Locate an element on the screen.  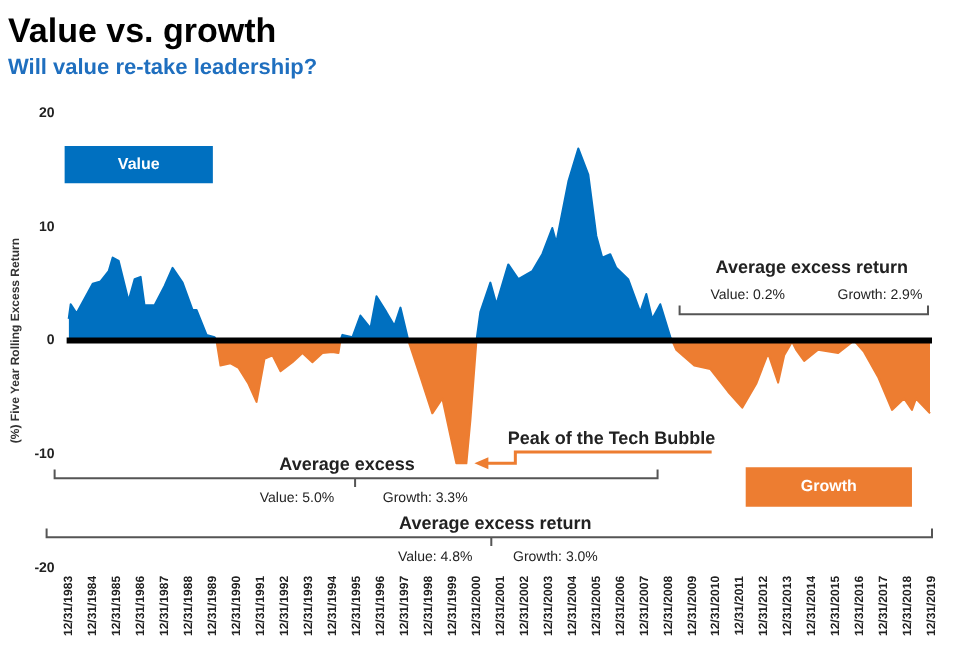
annotation: Peak of the Tech Bubble is located at coordinates (611, 437).